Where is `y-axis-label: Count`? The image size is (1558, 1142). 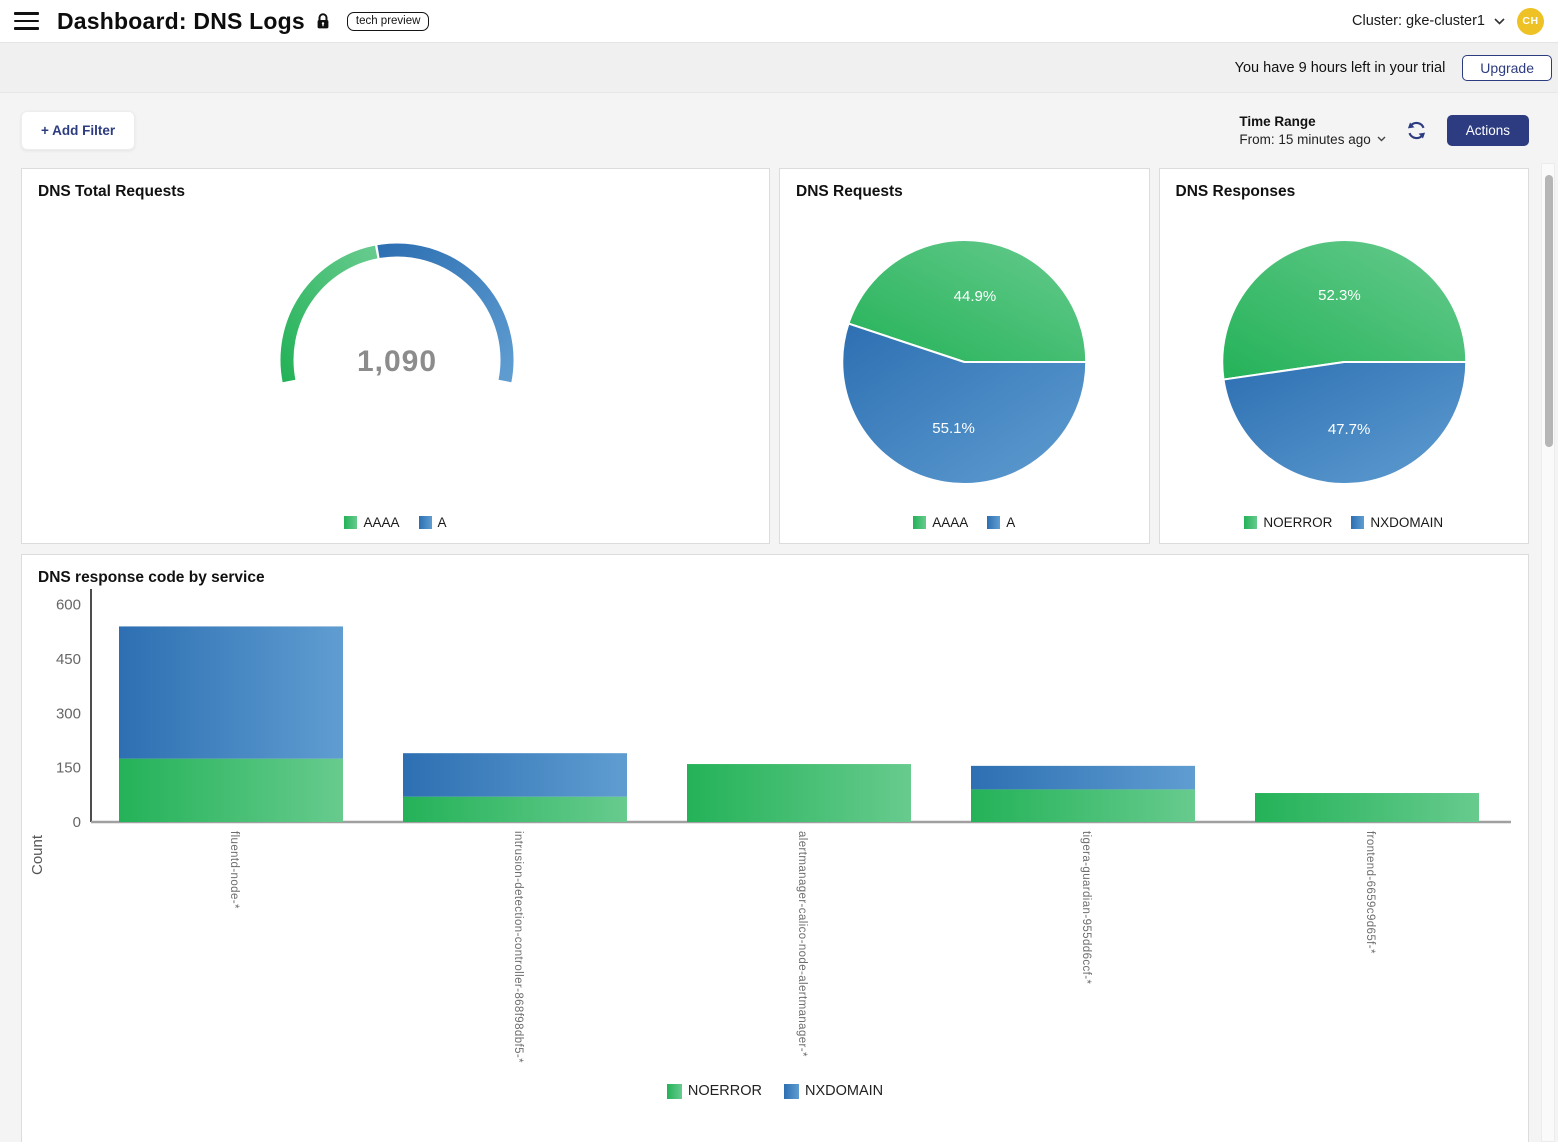 y-axis-label: Count is located at coordinates (37, 854).